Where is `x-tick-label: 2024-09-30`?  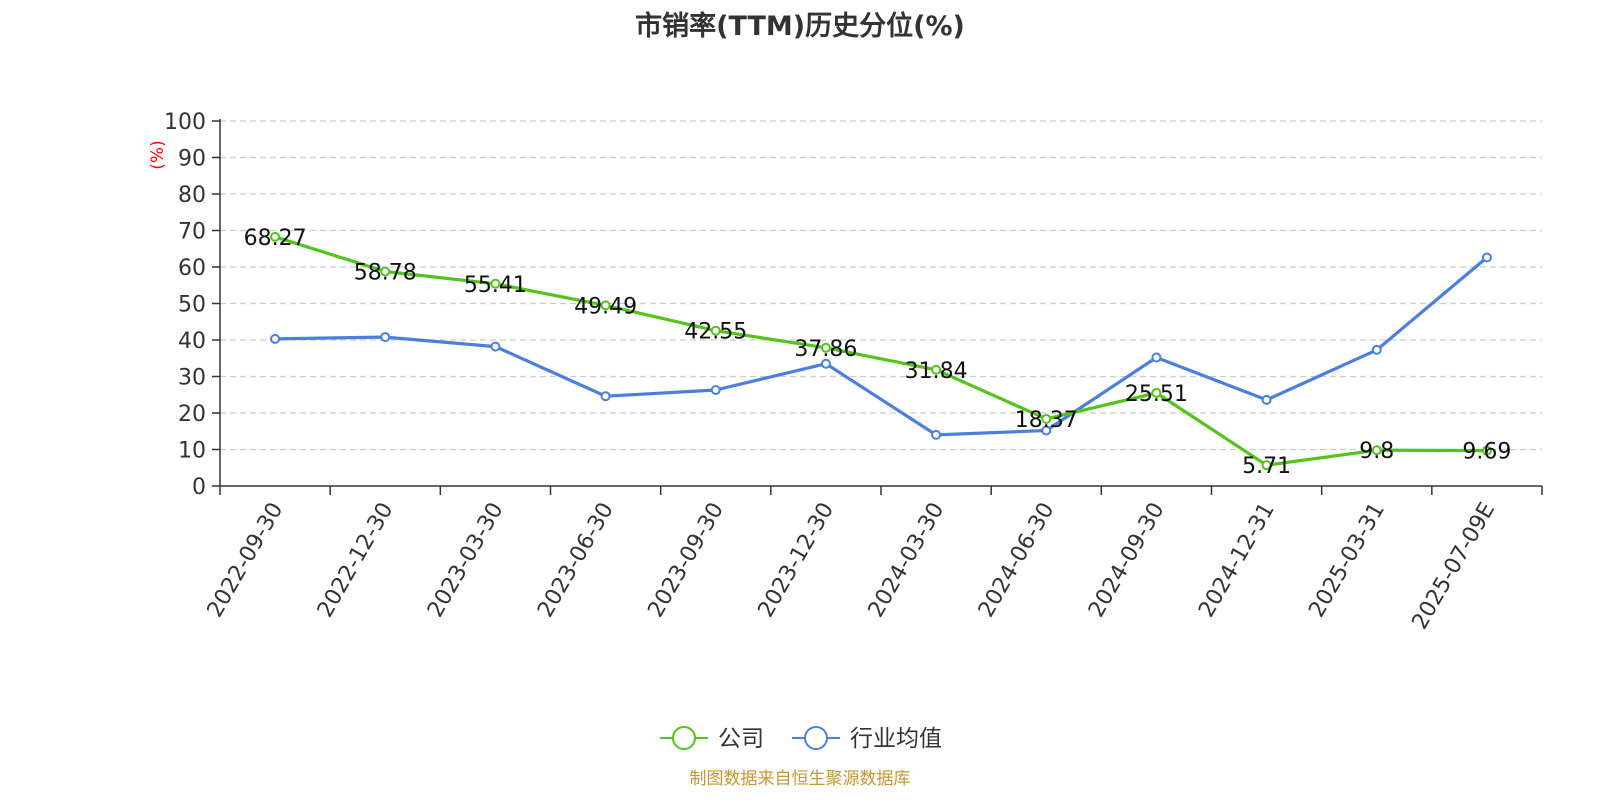
x-tick-label: 2024-09-30 is located at coordinates (1127, 560).